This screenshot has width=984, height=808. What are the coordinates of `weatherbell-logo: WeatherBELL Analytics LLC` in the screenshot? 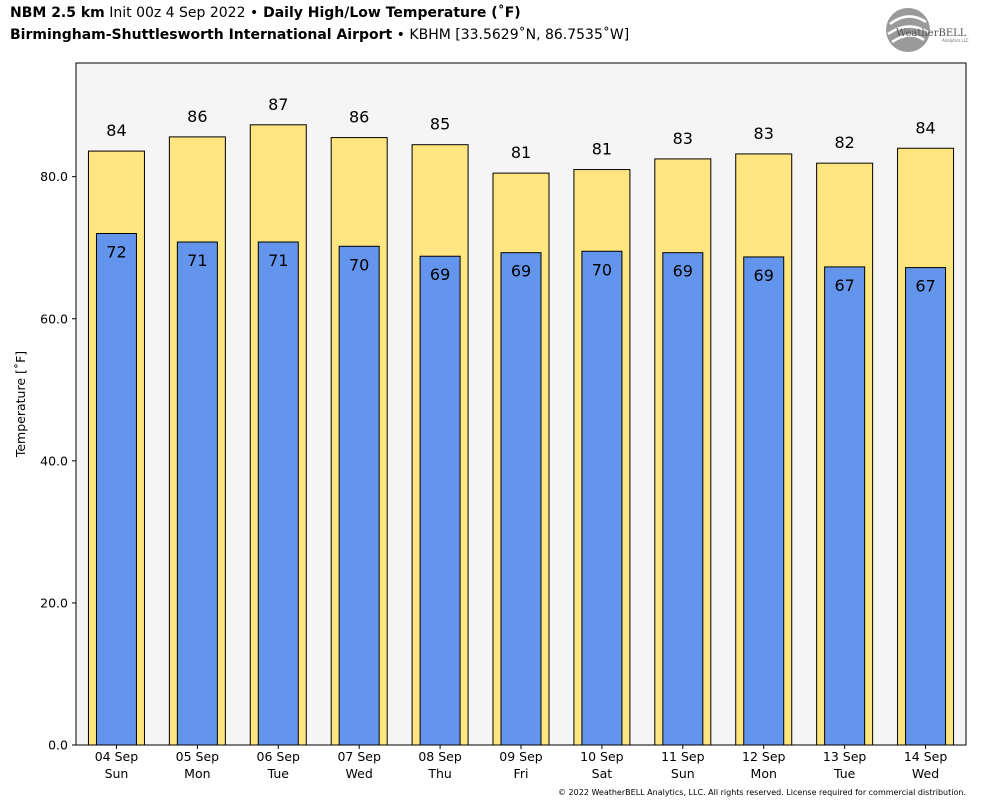 It's located at (927, 30).